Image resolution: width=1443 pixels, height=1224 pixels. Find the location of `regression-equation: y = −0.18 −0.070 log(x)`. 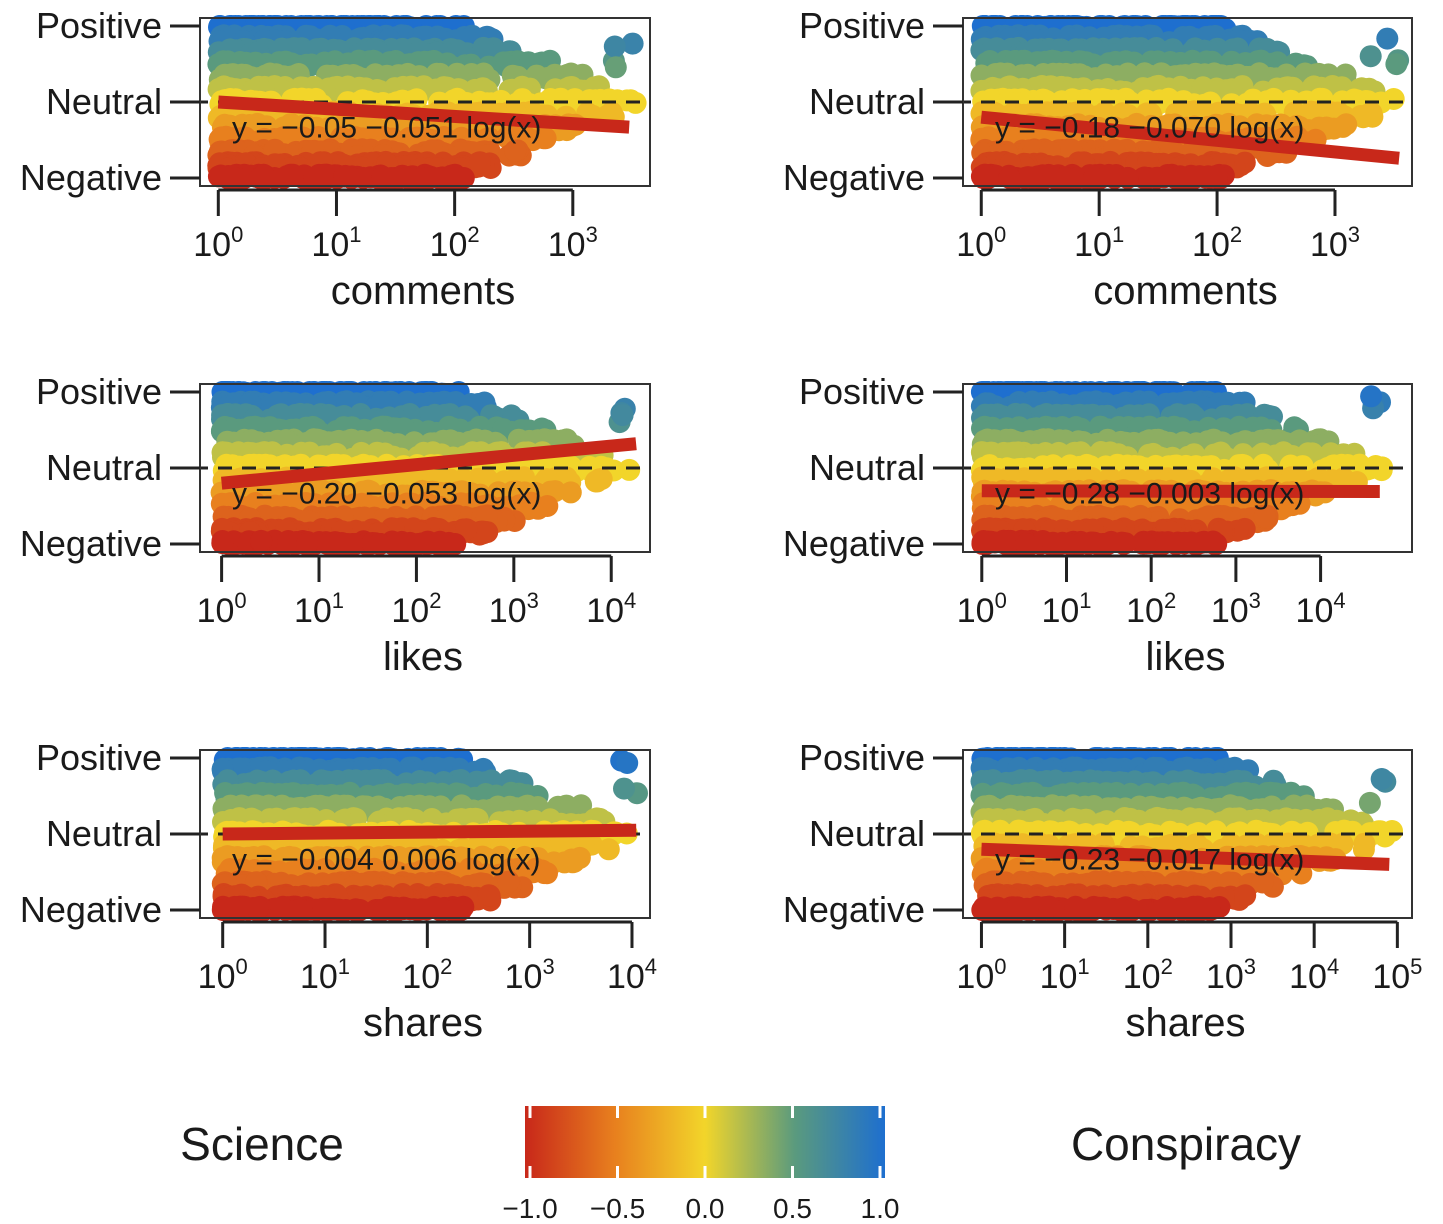

regression-equation: y = −0.18 −0.070 log(x) is located at coordinates (1149, 127).